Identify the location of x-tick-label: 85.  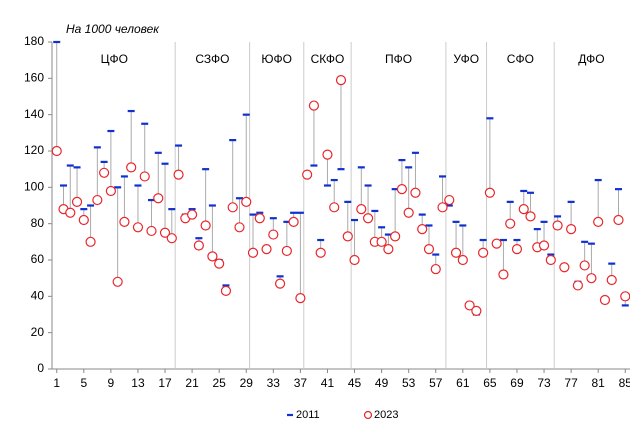
(624, 383).